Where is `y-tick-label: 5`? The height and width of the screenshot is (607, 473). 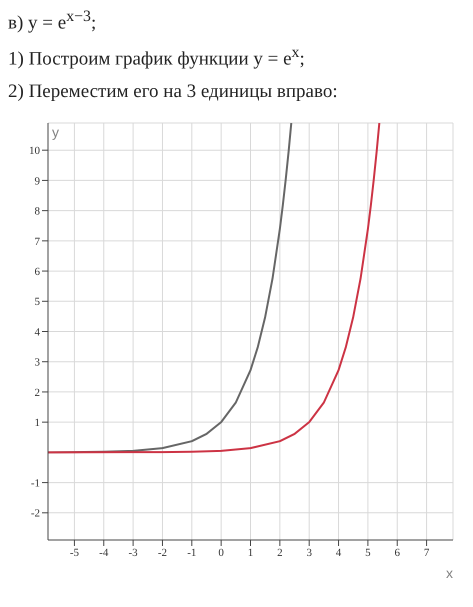
y-tick-label: 5 is located at coordinates (37, 302).